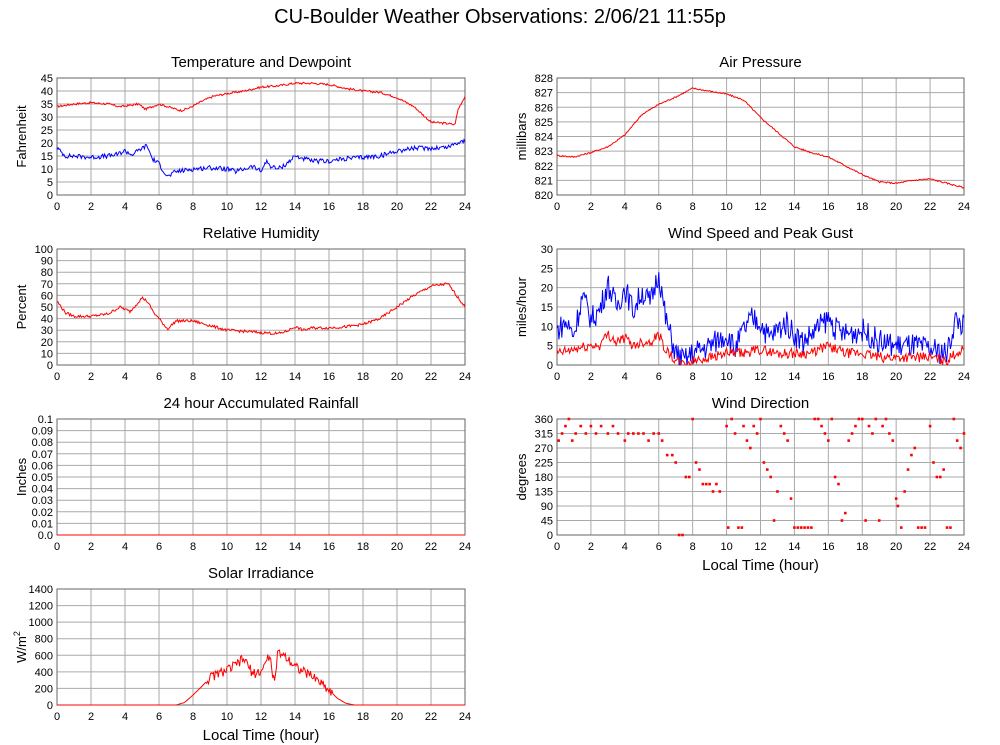  I want to click on humidity-ytick-label: 20, so click(47, 343).